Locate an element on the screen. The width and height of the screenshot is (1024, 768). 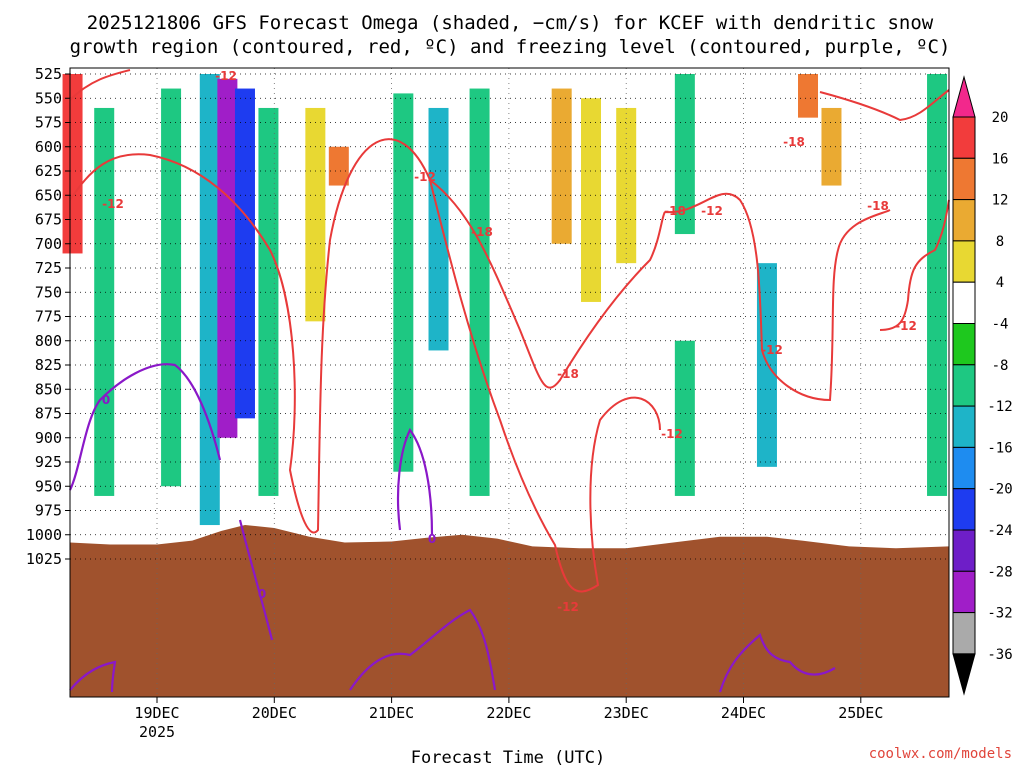
colorbar-label: 4 is located at coordinates (1000, 283).